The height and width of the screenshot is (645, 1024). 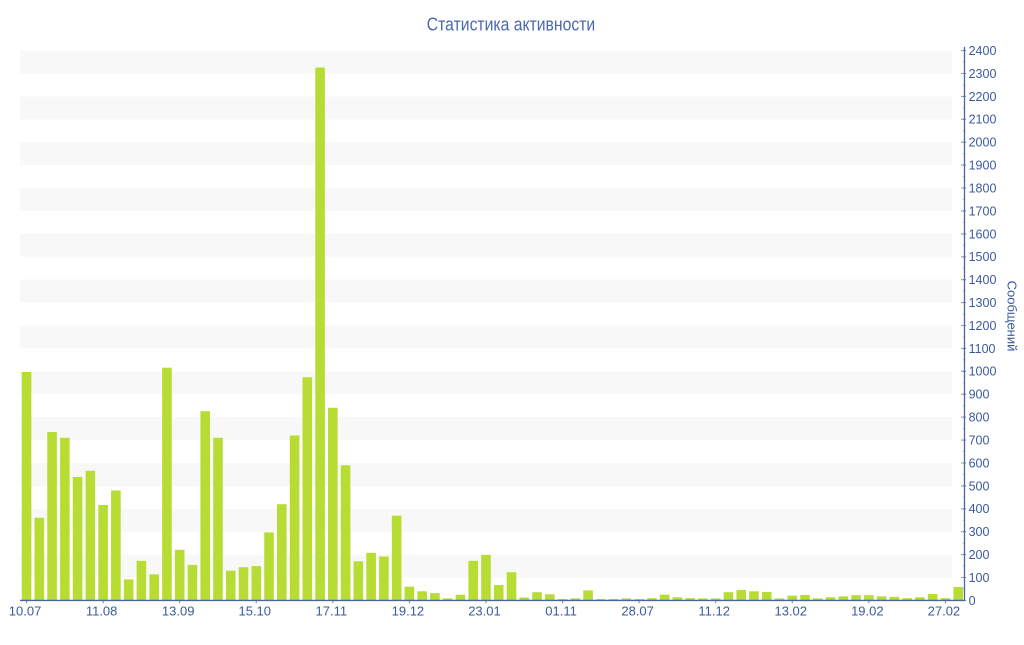 What do you see at coordinates (983, 211) in the screenshot?
I see `svg-text: 1700` at bounding box center [983, 211].